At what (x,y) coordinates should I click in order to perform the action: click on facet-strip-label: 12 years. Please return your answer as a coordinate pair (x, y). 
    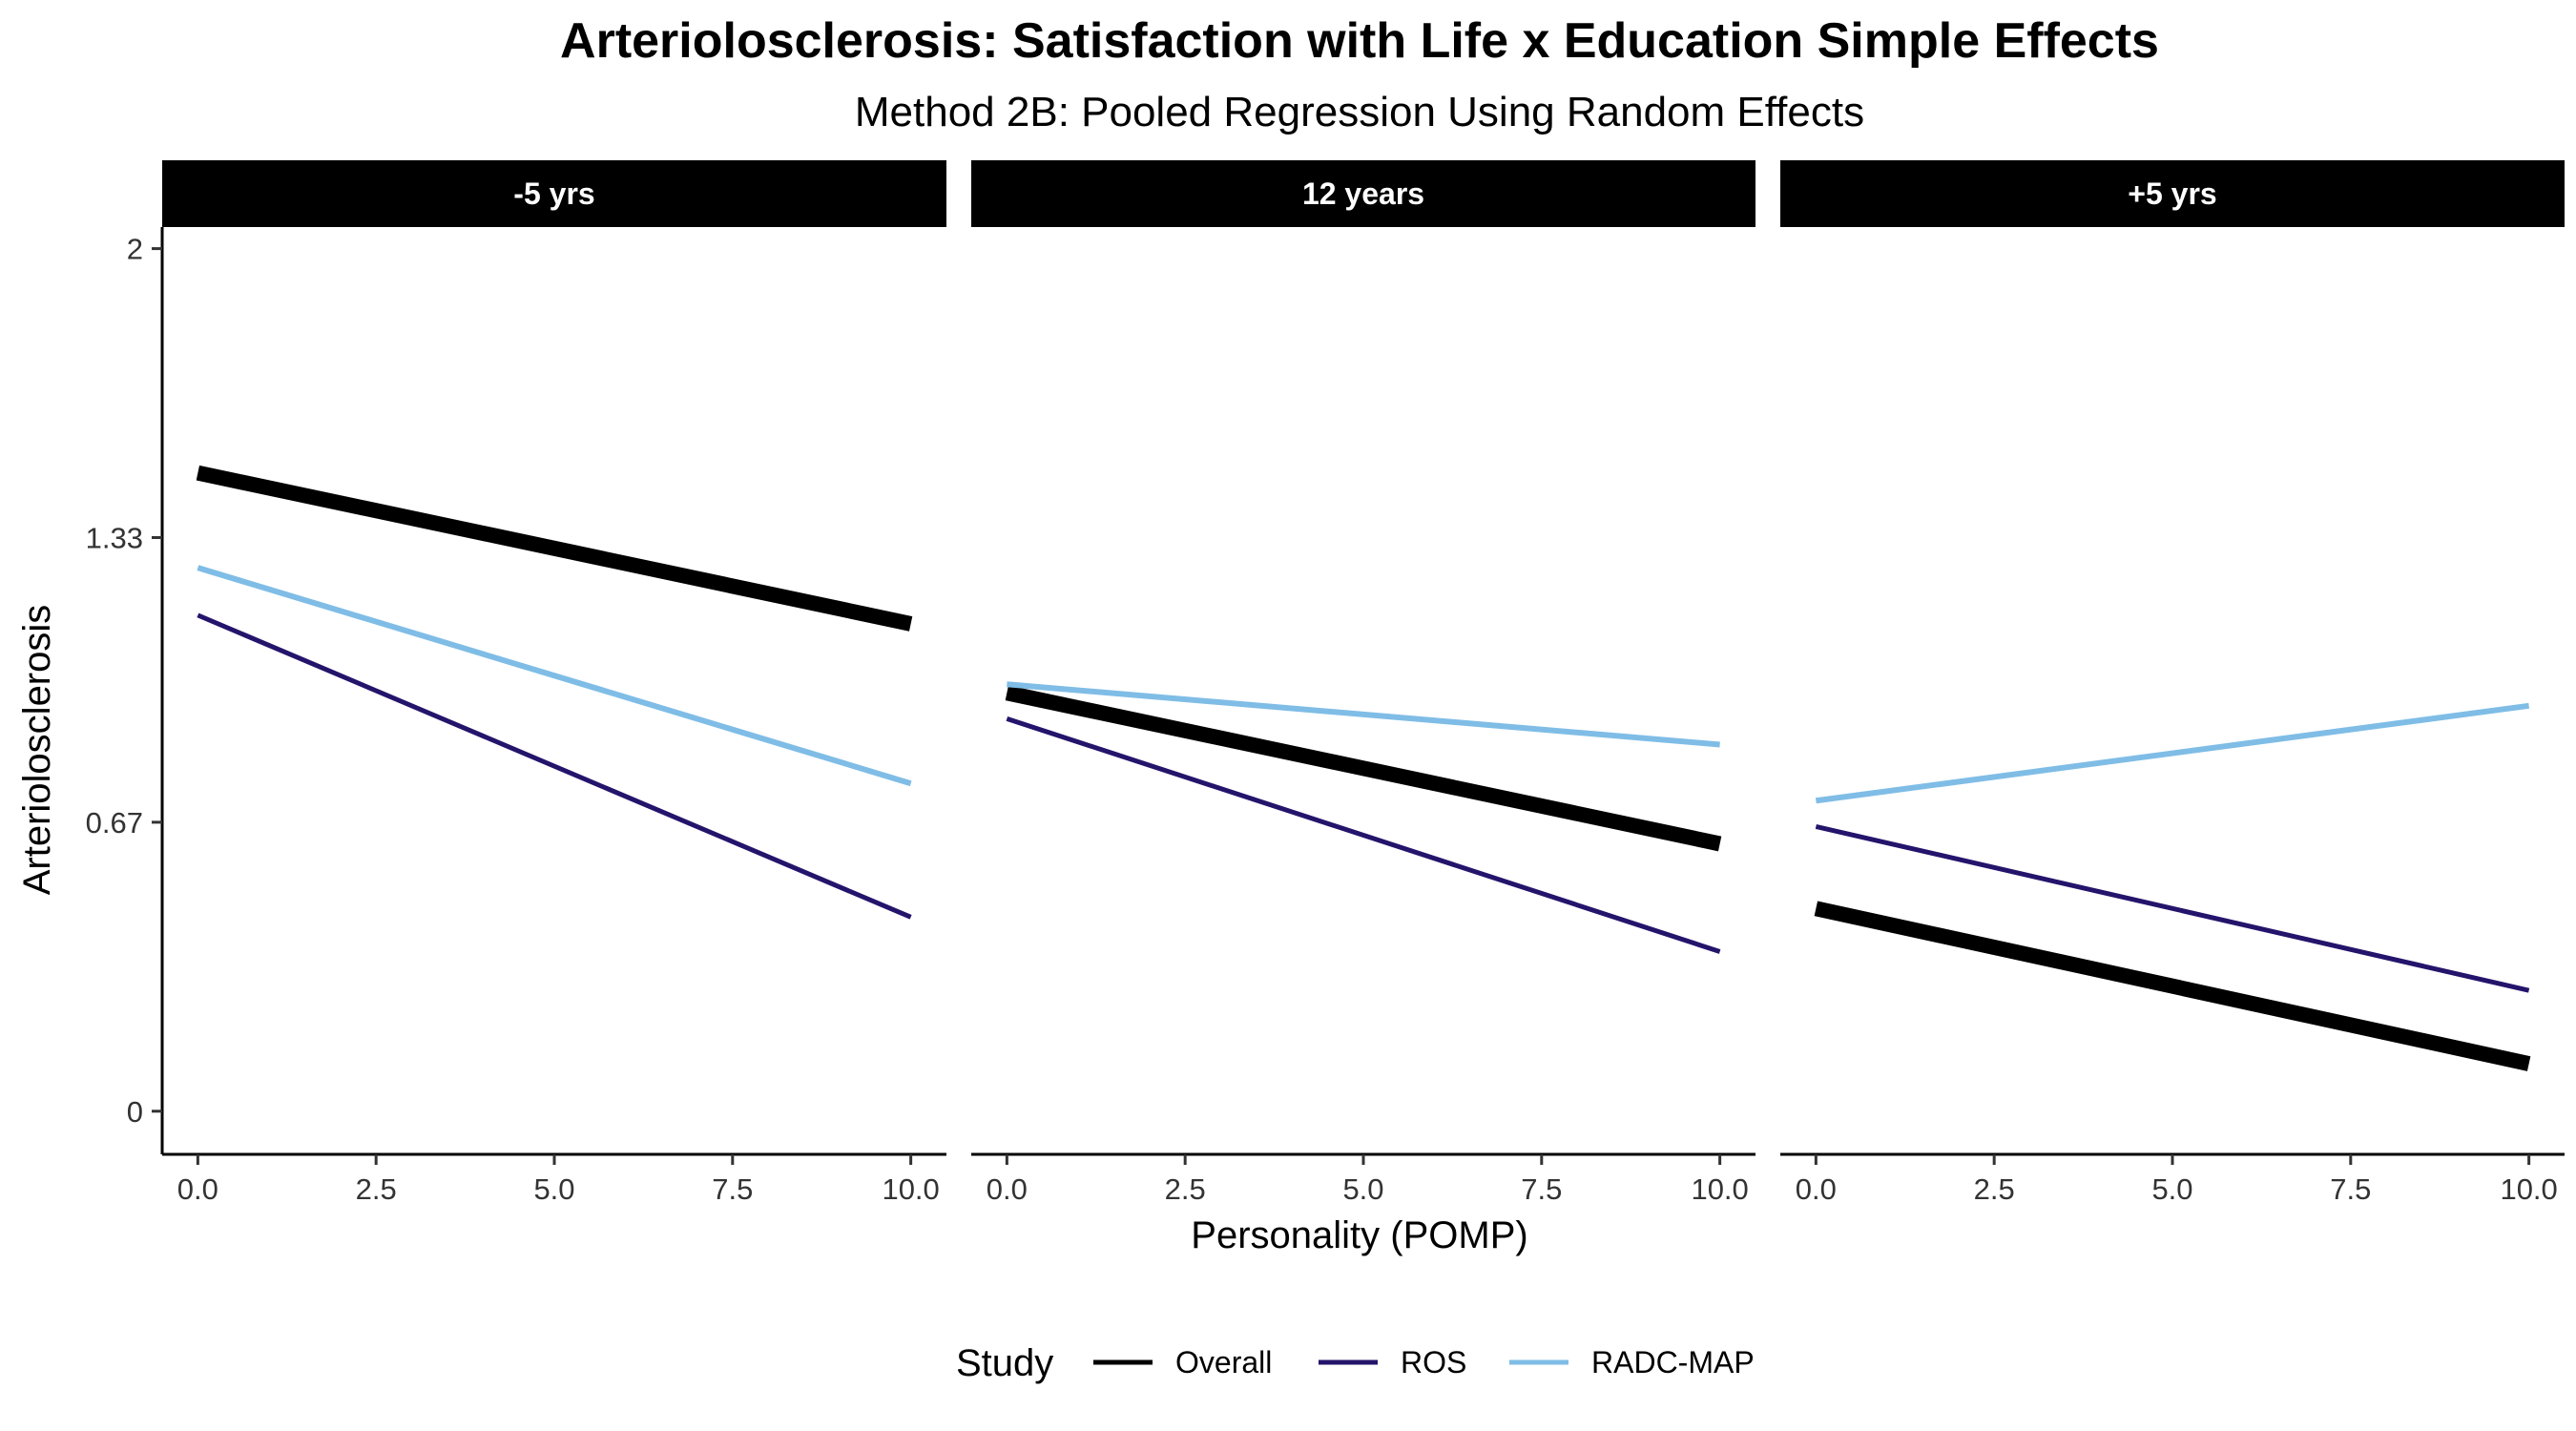
    Looking at the image, I should click on (1363, 193).